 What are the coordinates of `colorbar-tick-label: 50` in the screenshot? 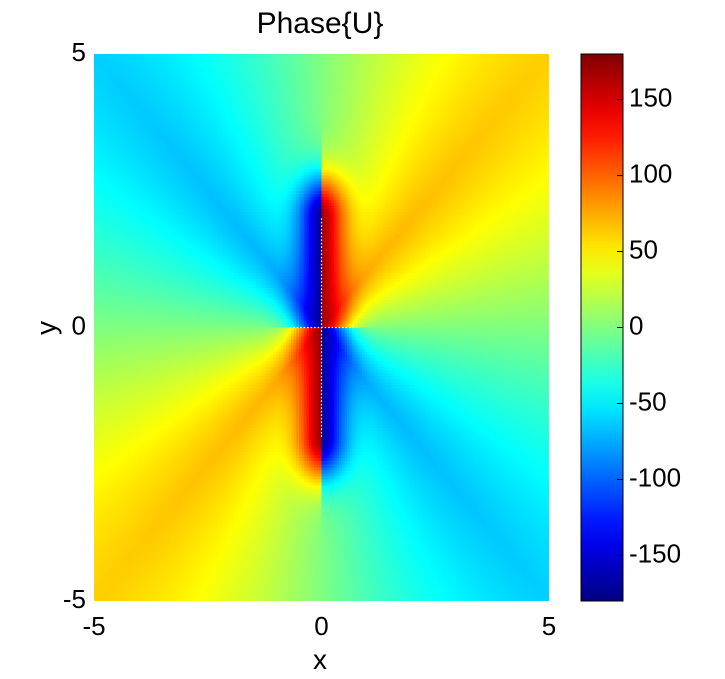 It's located at (643, 249).